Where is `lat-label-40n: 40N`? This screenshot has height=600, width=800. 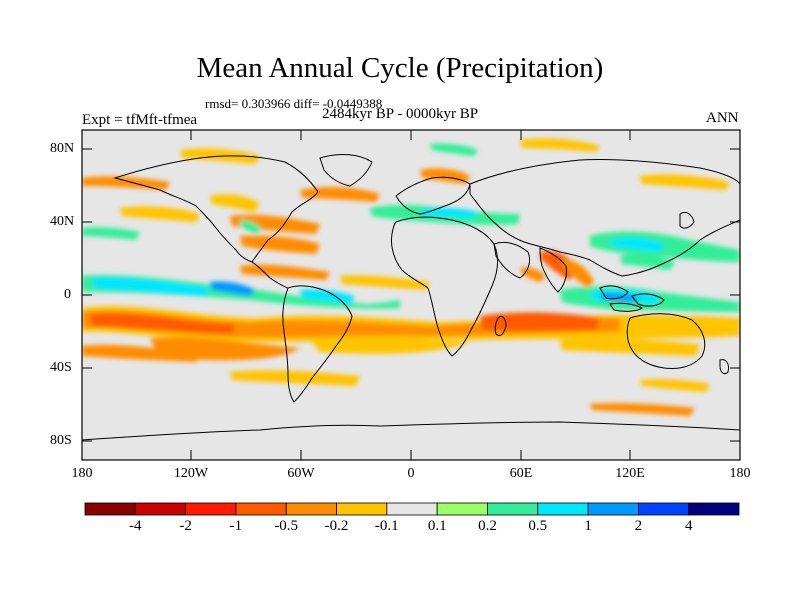
lat-label-40n: 40N is located at coordinates (62, 221).